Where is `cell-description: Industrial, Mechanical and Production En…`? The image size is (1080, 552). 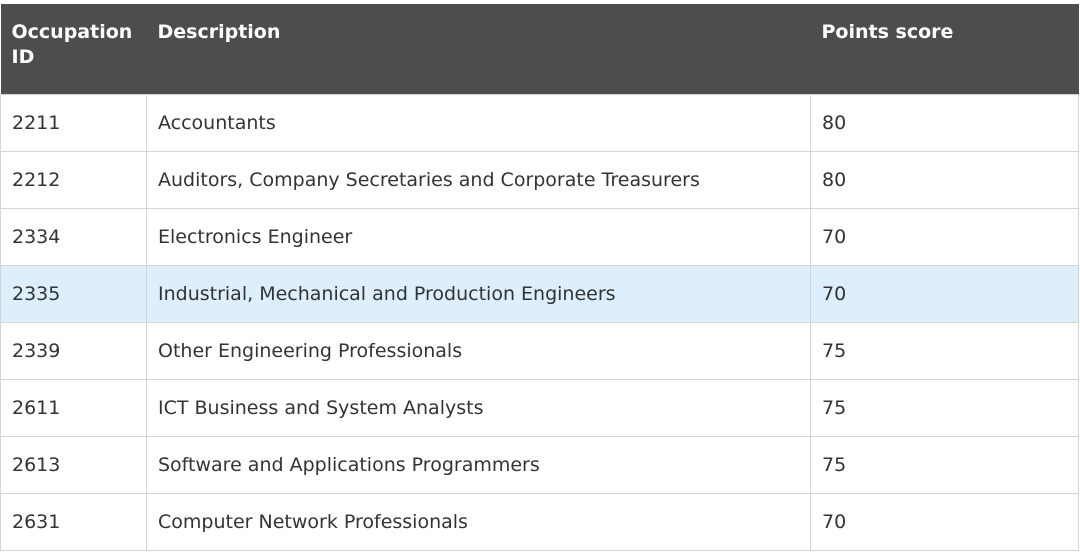
cell-description: Industrial, Mechanical and Production En… is located at coordinates (478, 293).